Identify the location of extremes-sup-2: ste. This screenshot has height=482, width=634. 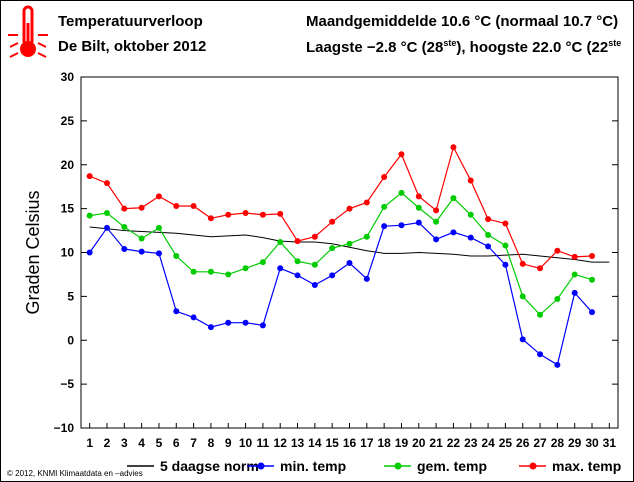
(615, 43).